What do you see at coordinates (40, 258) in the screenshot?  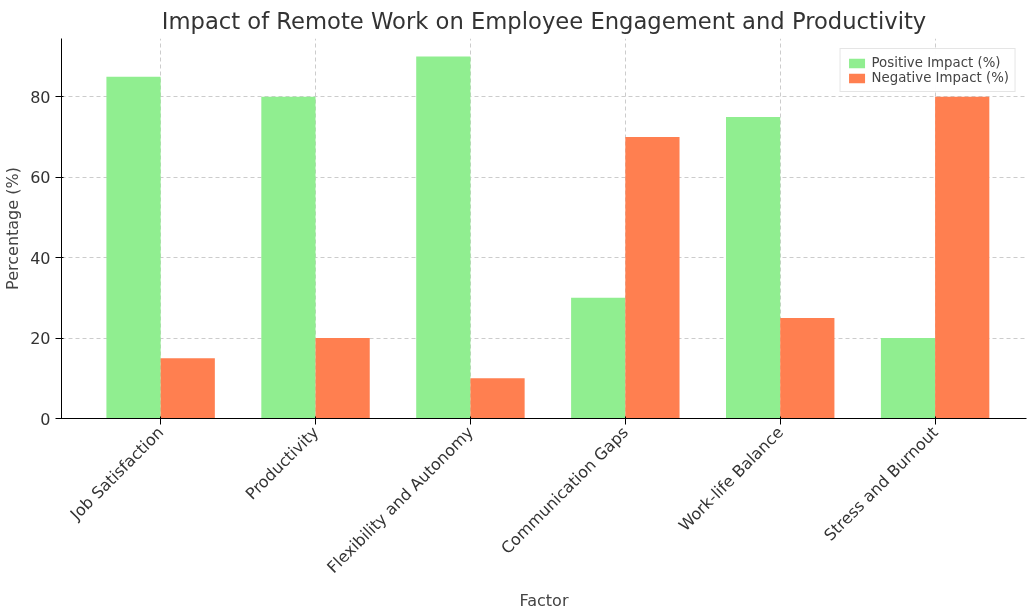 I see `y-tick-label: 40` at bounding box center [40, 258].